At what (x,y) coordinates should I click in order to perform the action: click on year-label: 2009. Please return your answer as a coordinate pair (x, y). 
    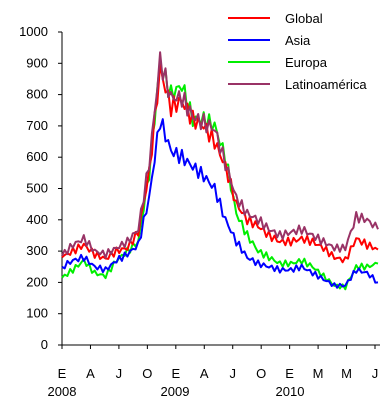
    Looking at the image, I should click on (175, 391).